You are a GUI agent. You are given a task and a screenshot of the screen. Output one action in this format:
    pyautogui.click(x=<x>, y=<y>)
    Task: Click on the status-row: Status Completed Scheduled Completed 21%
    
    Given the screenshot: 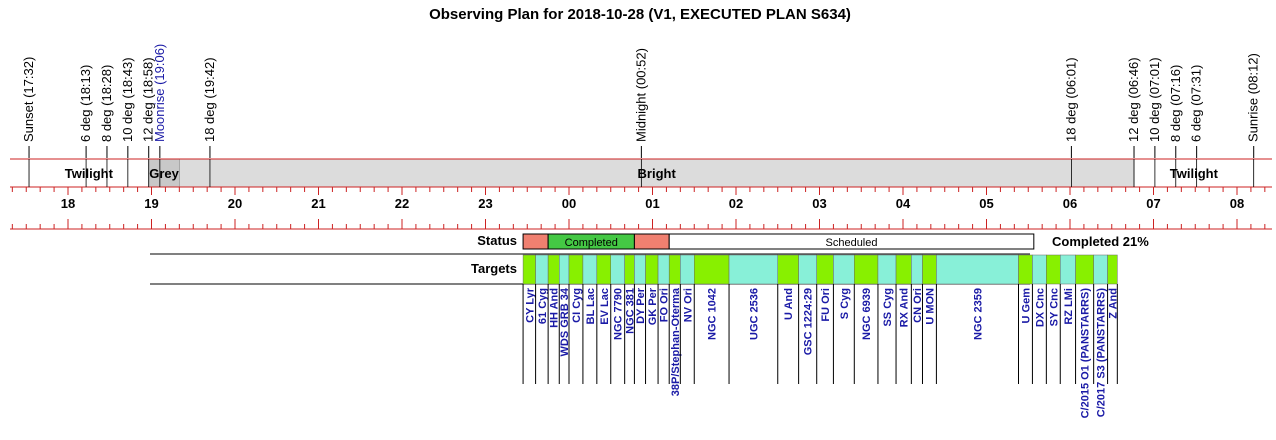 What is the action you would take?
    pyautogui.click(x=813, y=241)
    